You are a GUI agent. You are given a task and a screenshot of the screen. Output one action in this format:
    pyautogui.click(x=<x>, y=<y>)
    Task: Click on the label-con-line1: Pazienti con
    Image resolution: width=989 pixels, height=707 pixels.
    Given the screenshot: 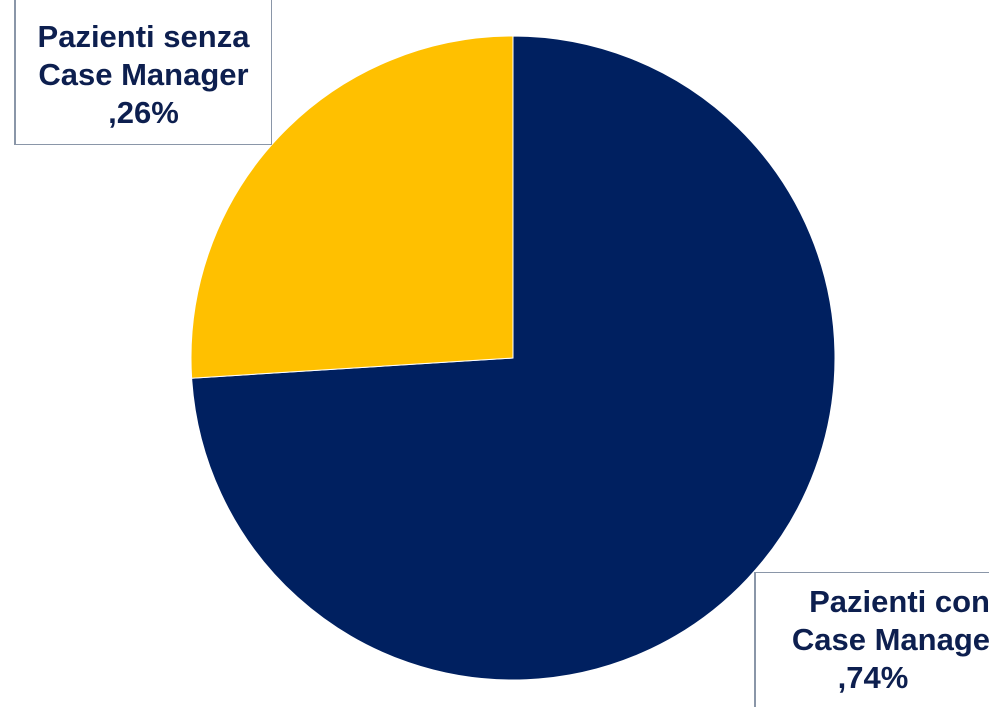 What is the action you would take?
    pyautogui.click(x=899, y=601)
    